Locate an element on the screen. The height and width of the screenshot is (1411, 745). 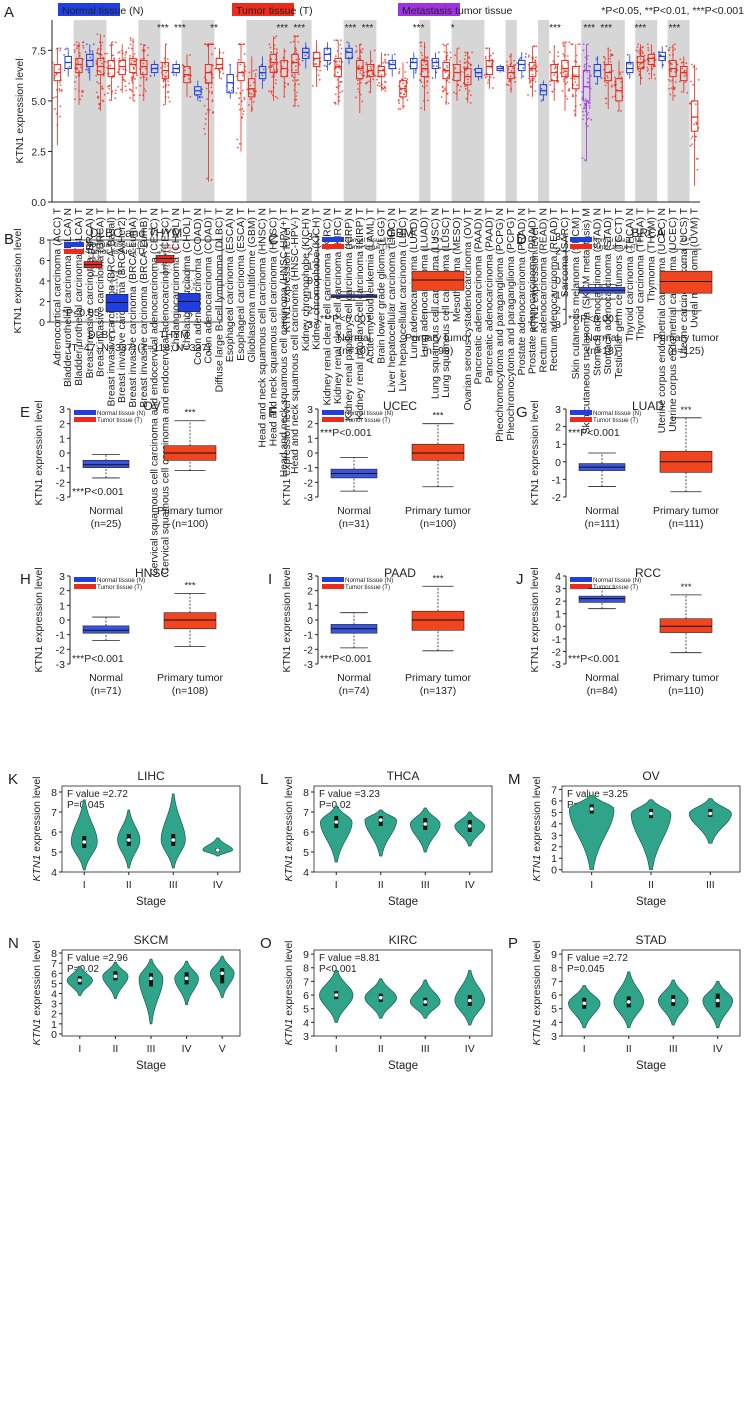
x-label-tumor: Primary tumor is located at coordinates (438, 511).